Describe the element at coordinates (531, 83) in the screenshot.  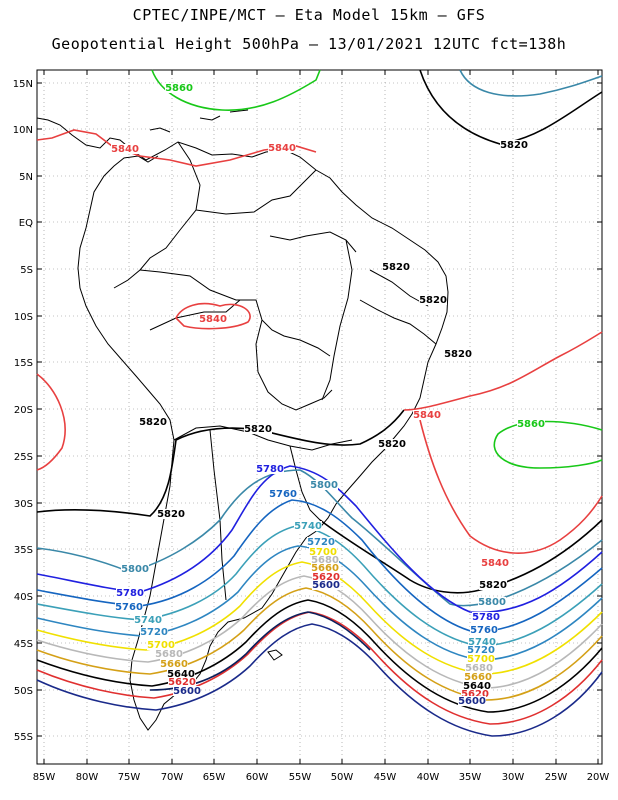
I see `contour-5800-north` at that location.